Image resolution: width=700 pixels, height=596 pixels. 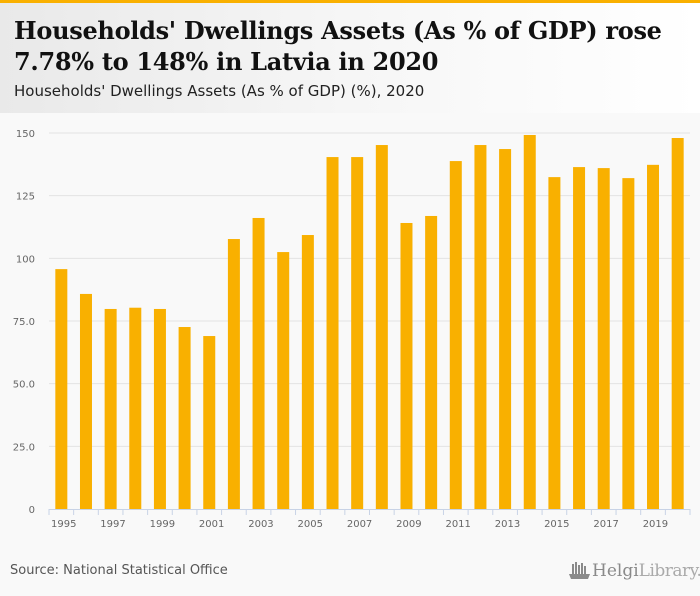 What do you see at coordinates (457, 524) in the screenshot?
I see `x-tick-label: 2011` at bounding box center [457, 524].